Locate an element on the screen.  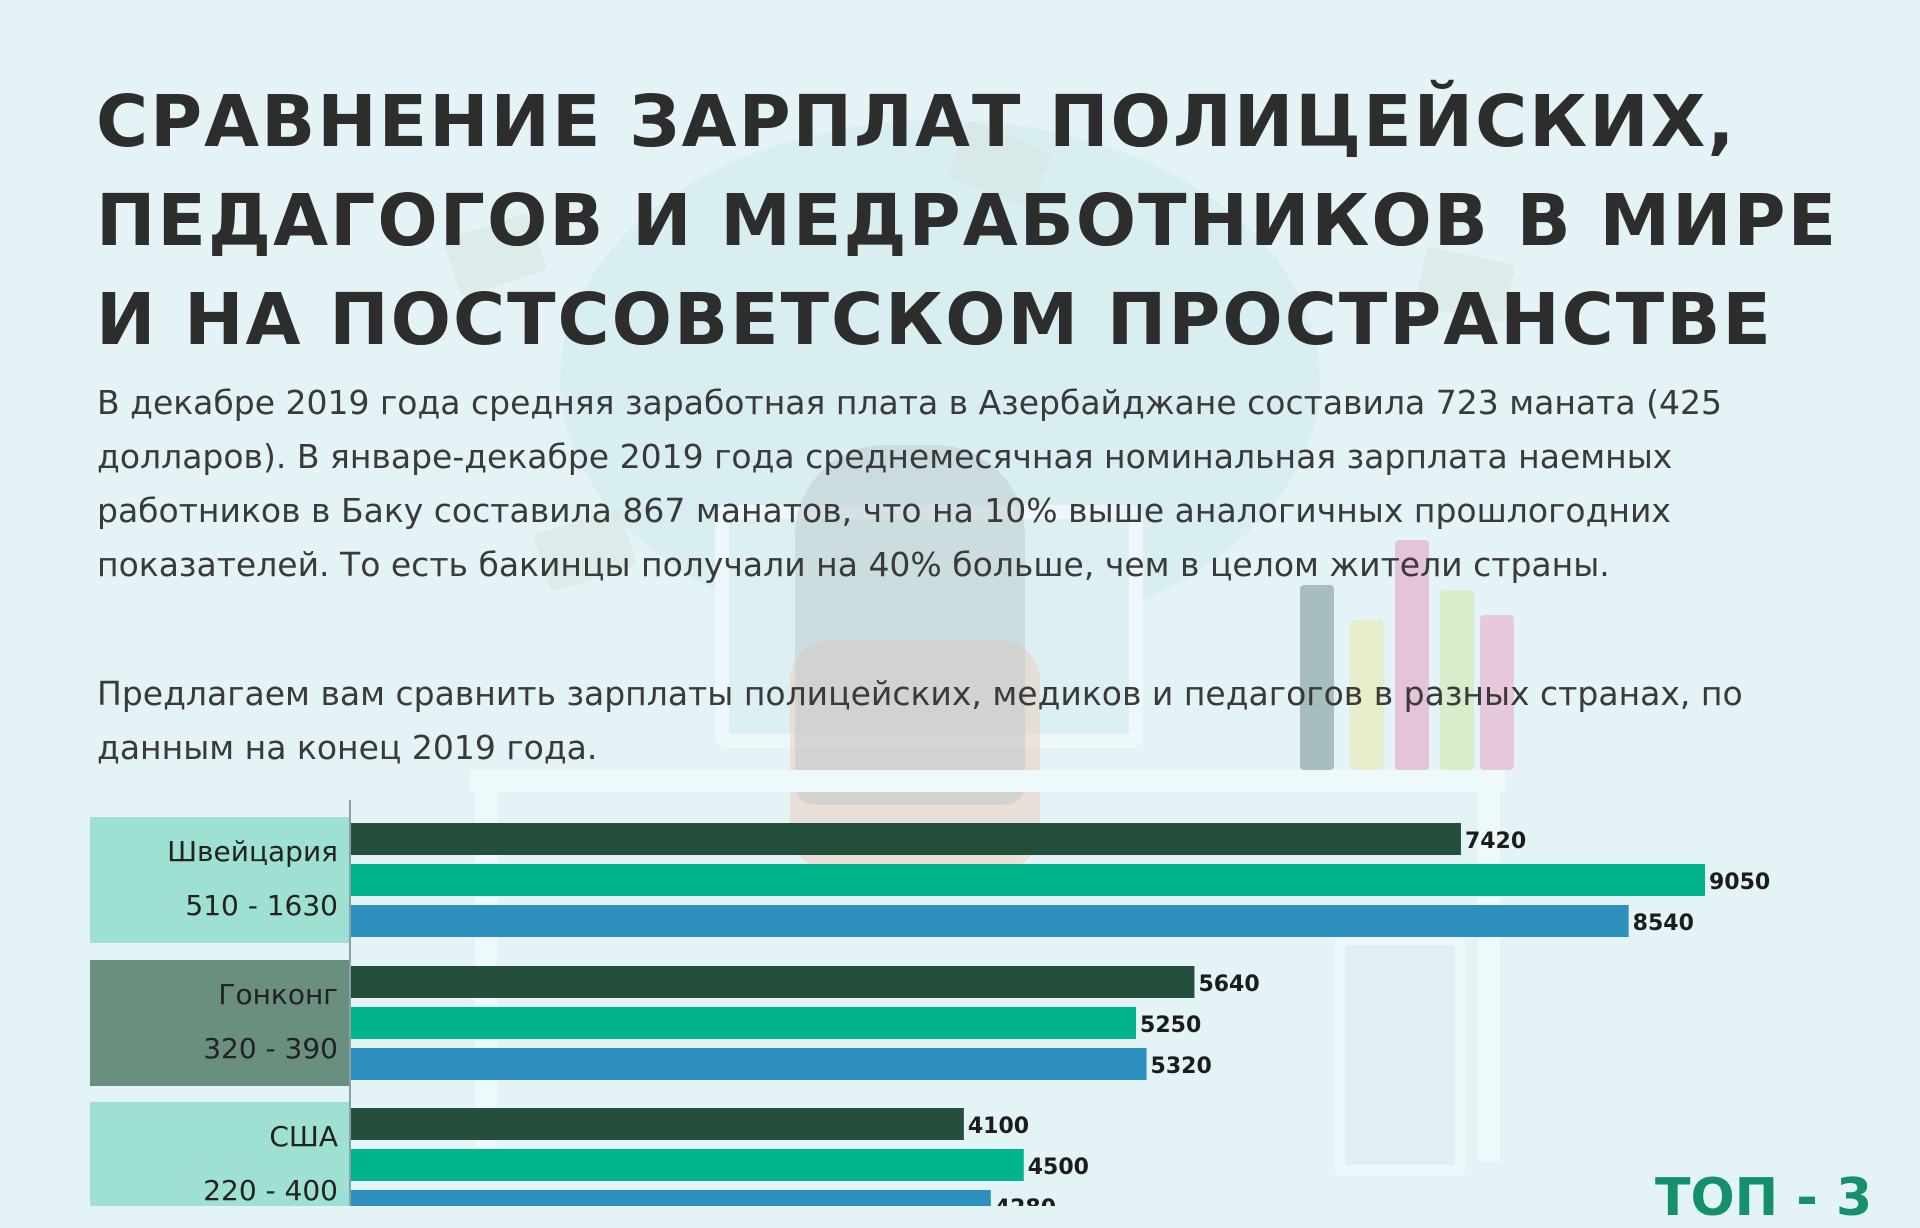
computer-tower-illustration is located at coordinates (1400, 1055).